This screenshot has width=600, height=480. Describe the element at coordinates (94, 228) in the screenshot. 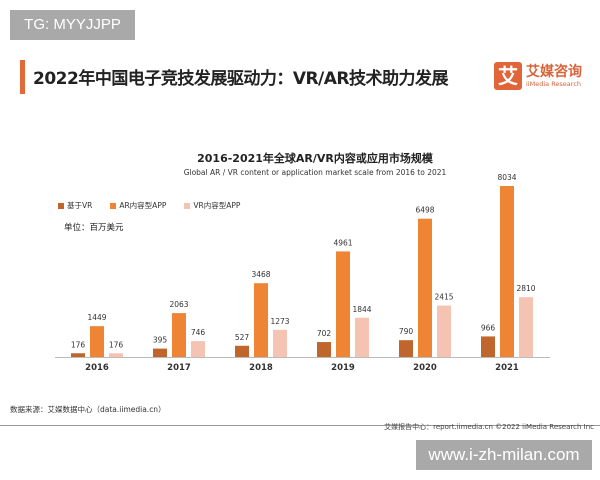

I see `unit-label: 单位：百万美元` at that location.